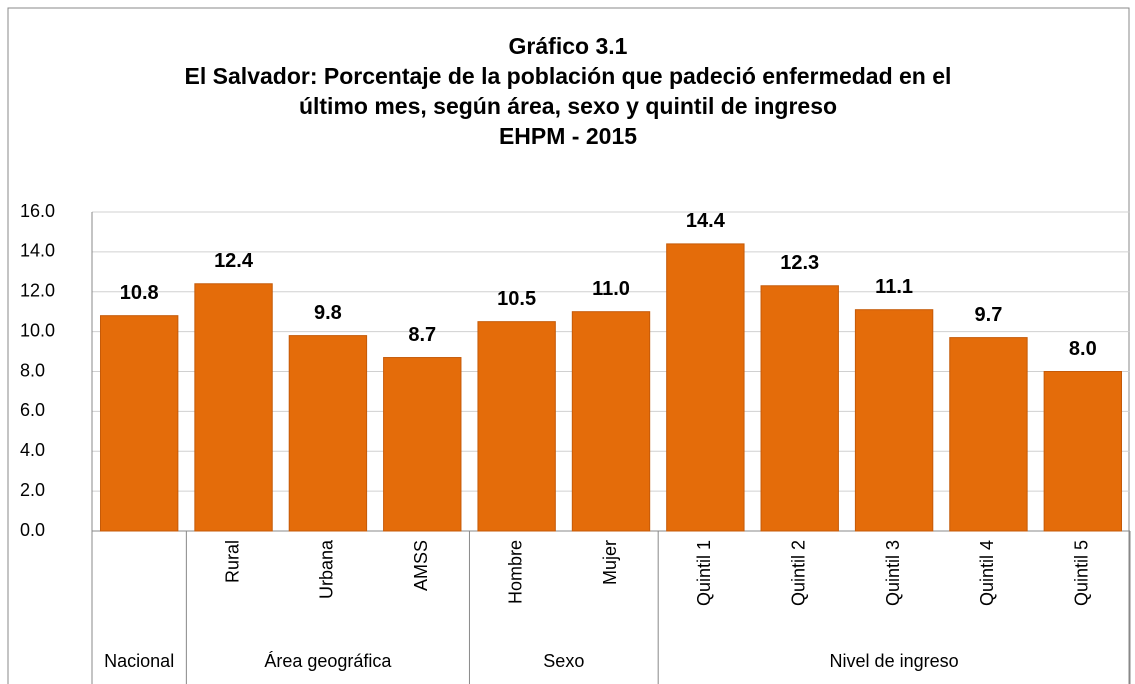  Describe the element at coordinates (139, 293) in the screenshot. I see `value-label: 10.8` at that location.